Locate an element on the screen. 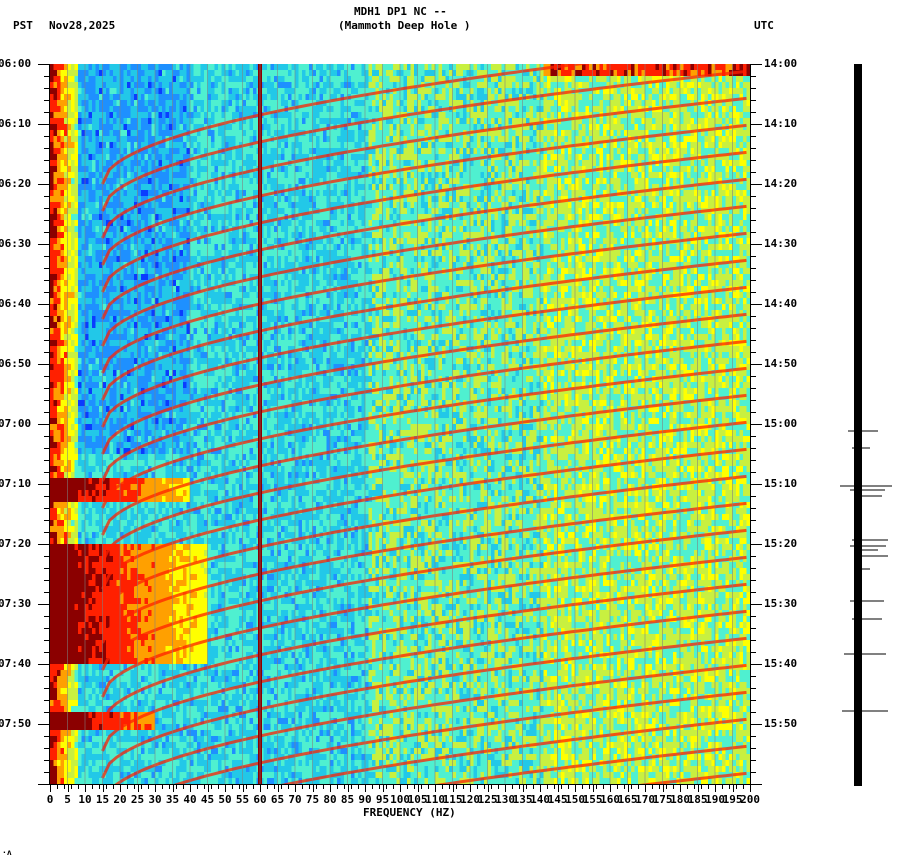  right-timezone: UTC is located at coordinates (764, 25).